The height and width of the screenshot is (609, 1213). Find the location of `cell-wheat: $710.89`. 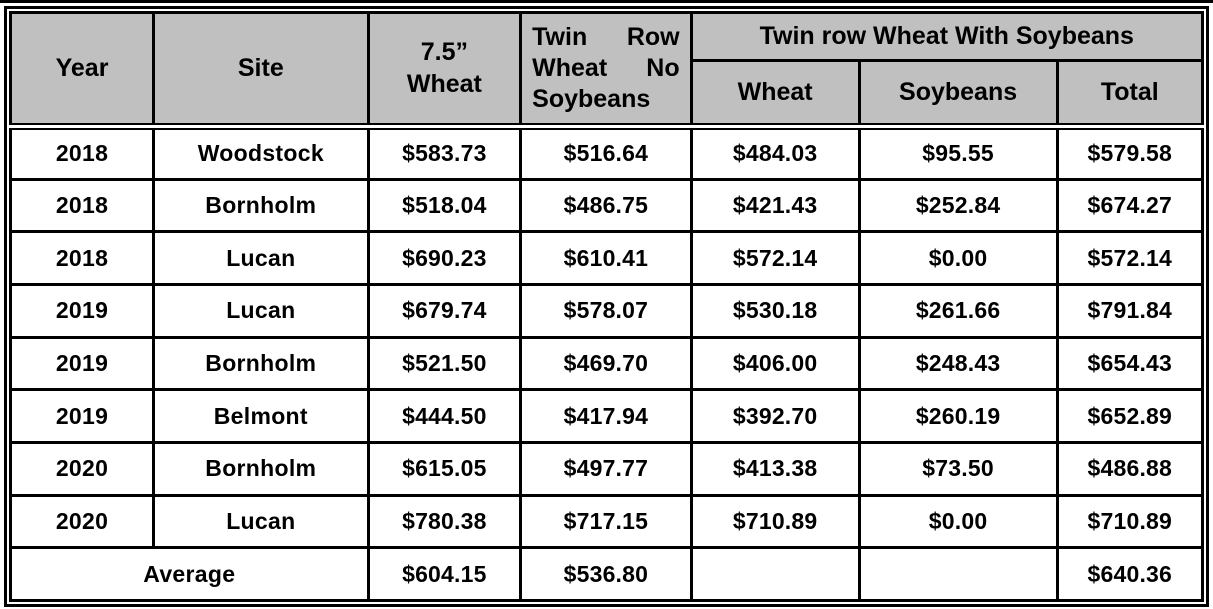

cell-wheat: $710.89 is located at coordinates (775, 521).